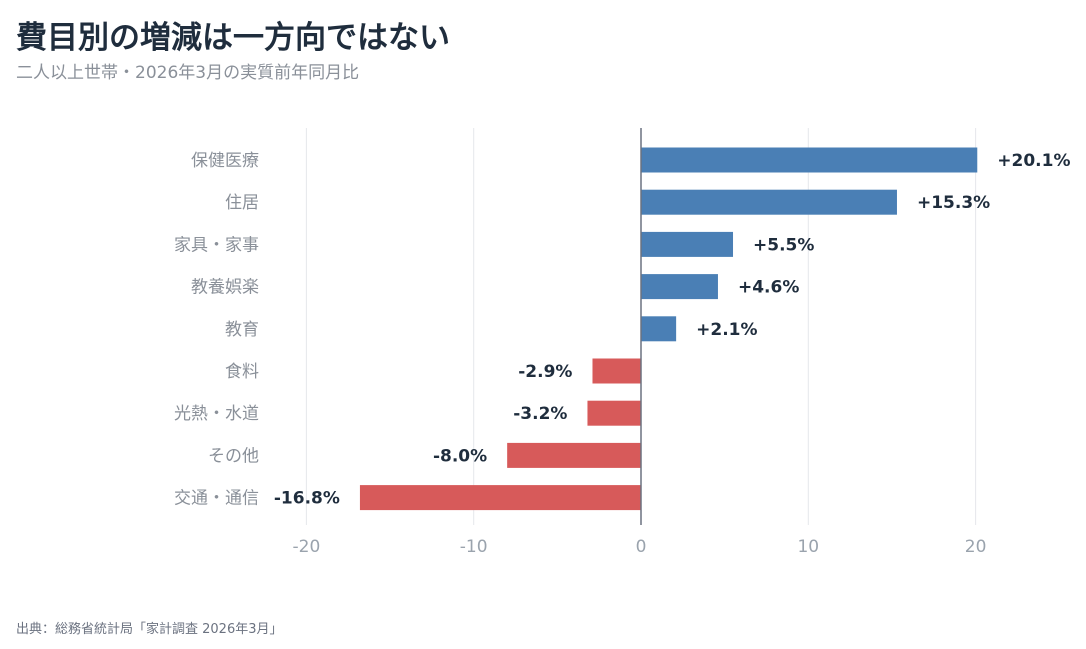 This screenshot has width=1086, height=649. What do you see at coordinates (242, 330) in the screenshot?
I see `category-label: 教育` at bounding box center [242, 330].